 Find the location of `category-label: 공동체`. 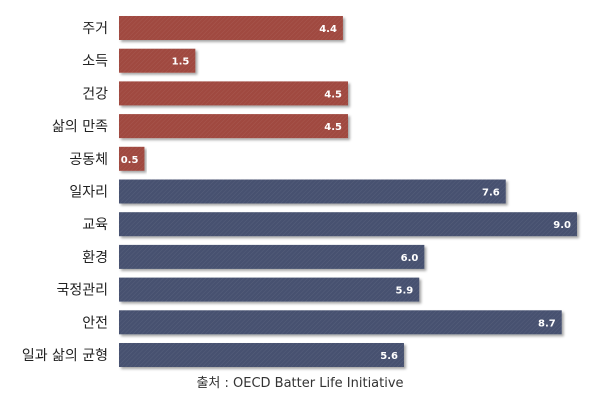

category-label: 공동체 is located at coordinates (88, 160).